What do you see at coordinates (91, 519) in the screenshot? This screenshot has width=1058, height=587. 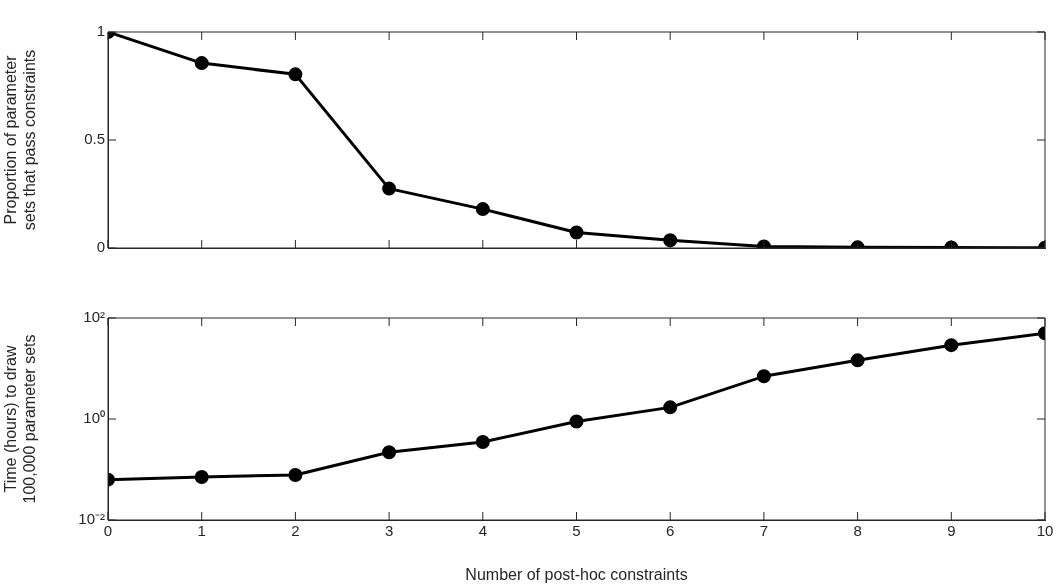 I see `y-tick-label: 10⁻²` at bounding box center [91, 519].